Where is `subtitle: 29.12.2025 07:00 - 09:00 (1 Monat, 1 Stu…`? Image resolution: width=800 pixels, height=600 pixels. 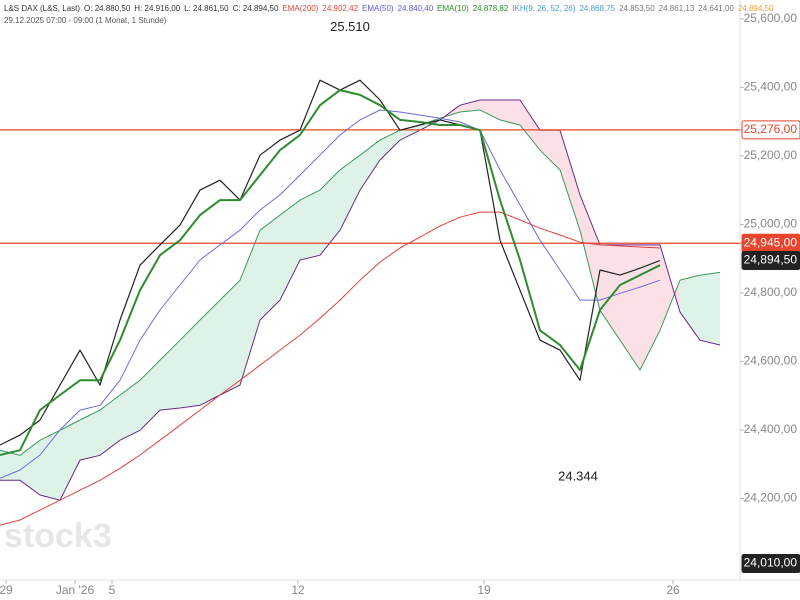 subtitle: 29.12.2025 07:00 - 09:00 (1 Monat, 1 Stu… is located at coordinates (85, 20).